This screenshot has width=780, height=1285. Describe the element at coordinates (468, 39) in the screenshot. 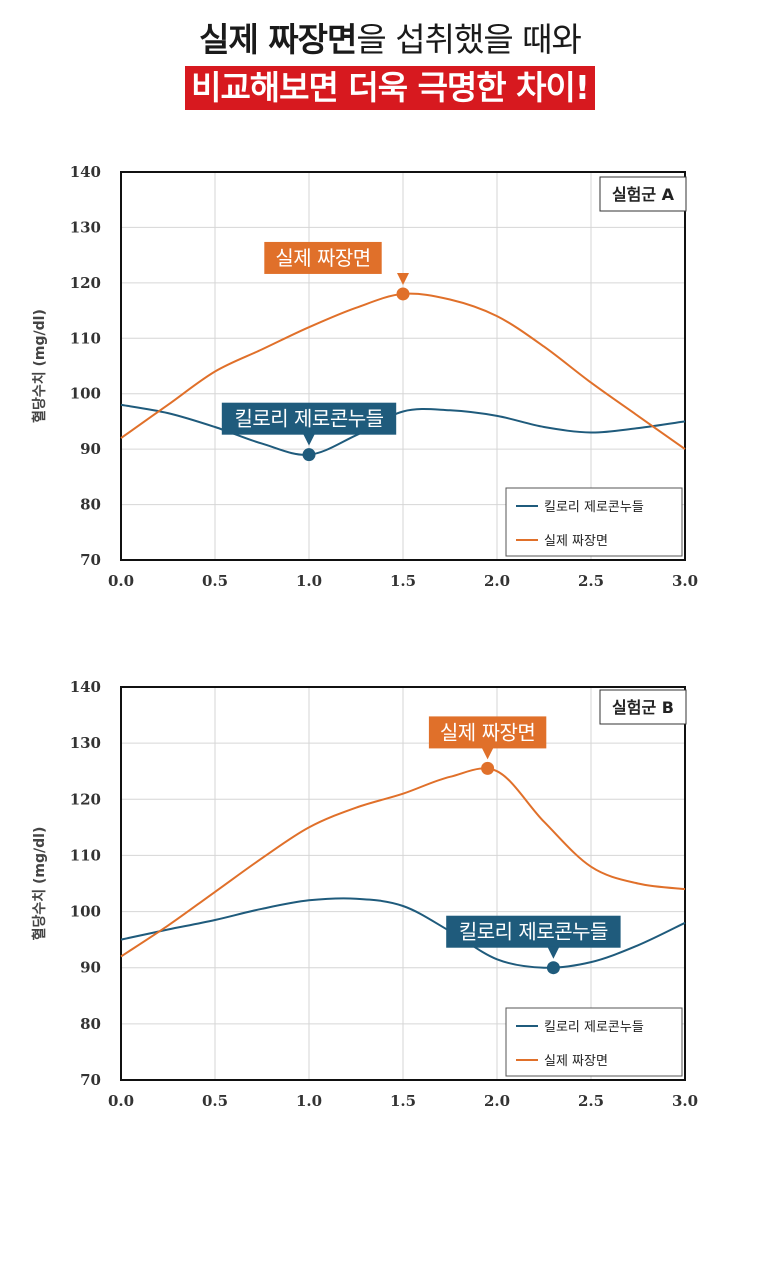

I see `headline-rest: 을 섭취했을 때와` at that location.